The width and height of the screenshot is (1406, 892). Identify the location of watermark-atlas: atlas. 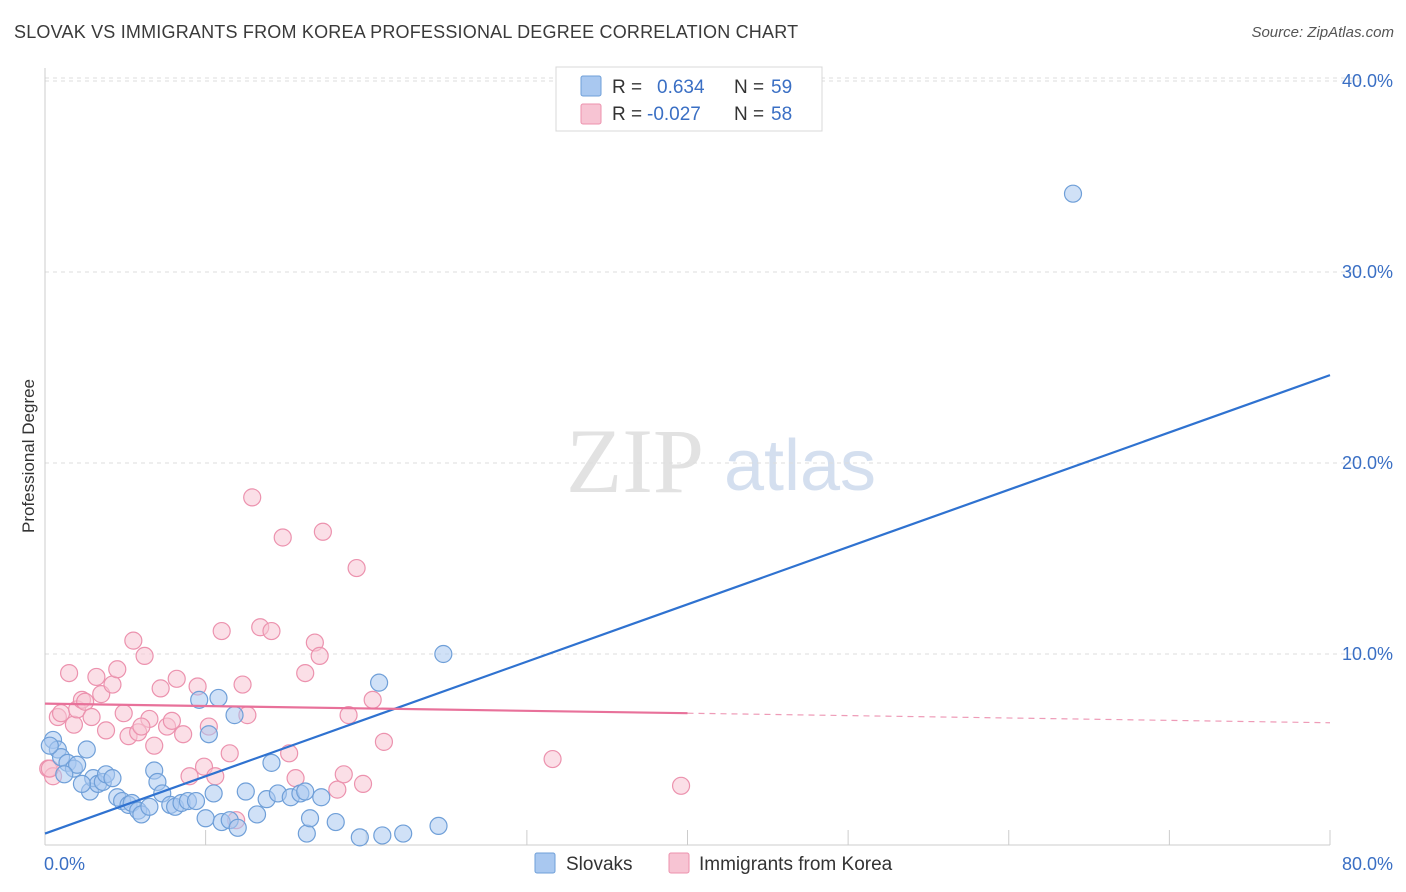
(800, 466).